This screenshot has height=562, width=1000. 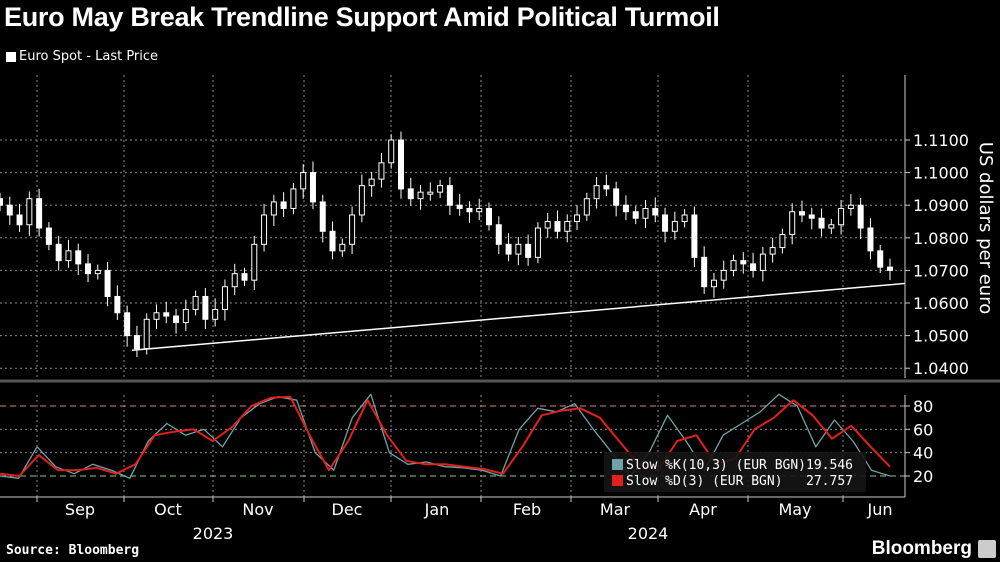 I want to click on stoch-y-tick-label: 40, so click(x=923, y=453).